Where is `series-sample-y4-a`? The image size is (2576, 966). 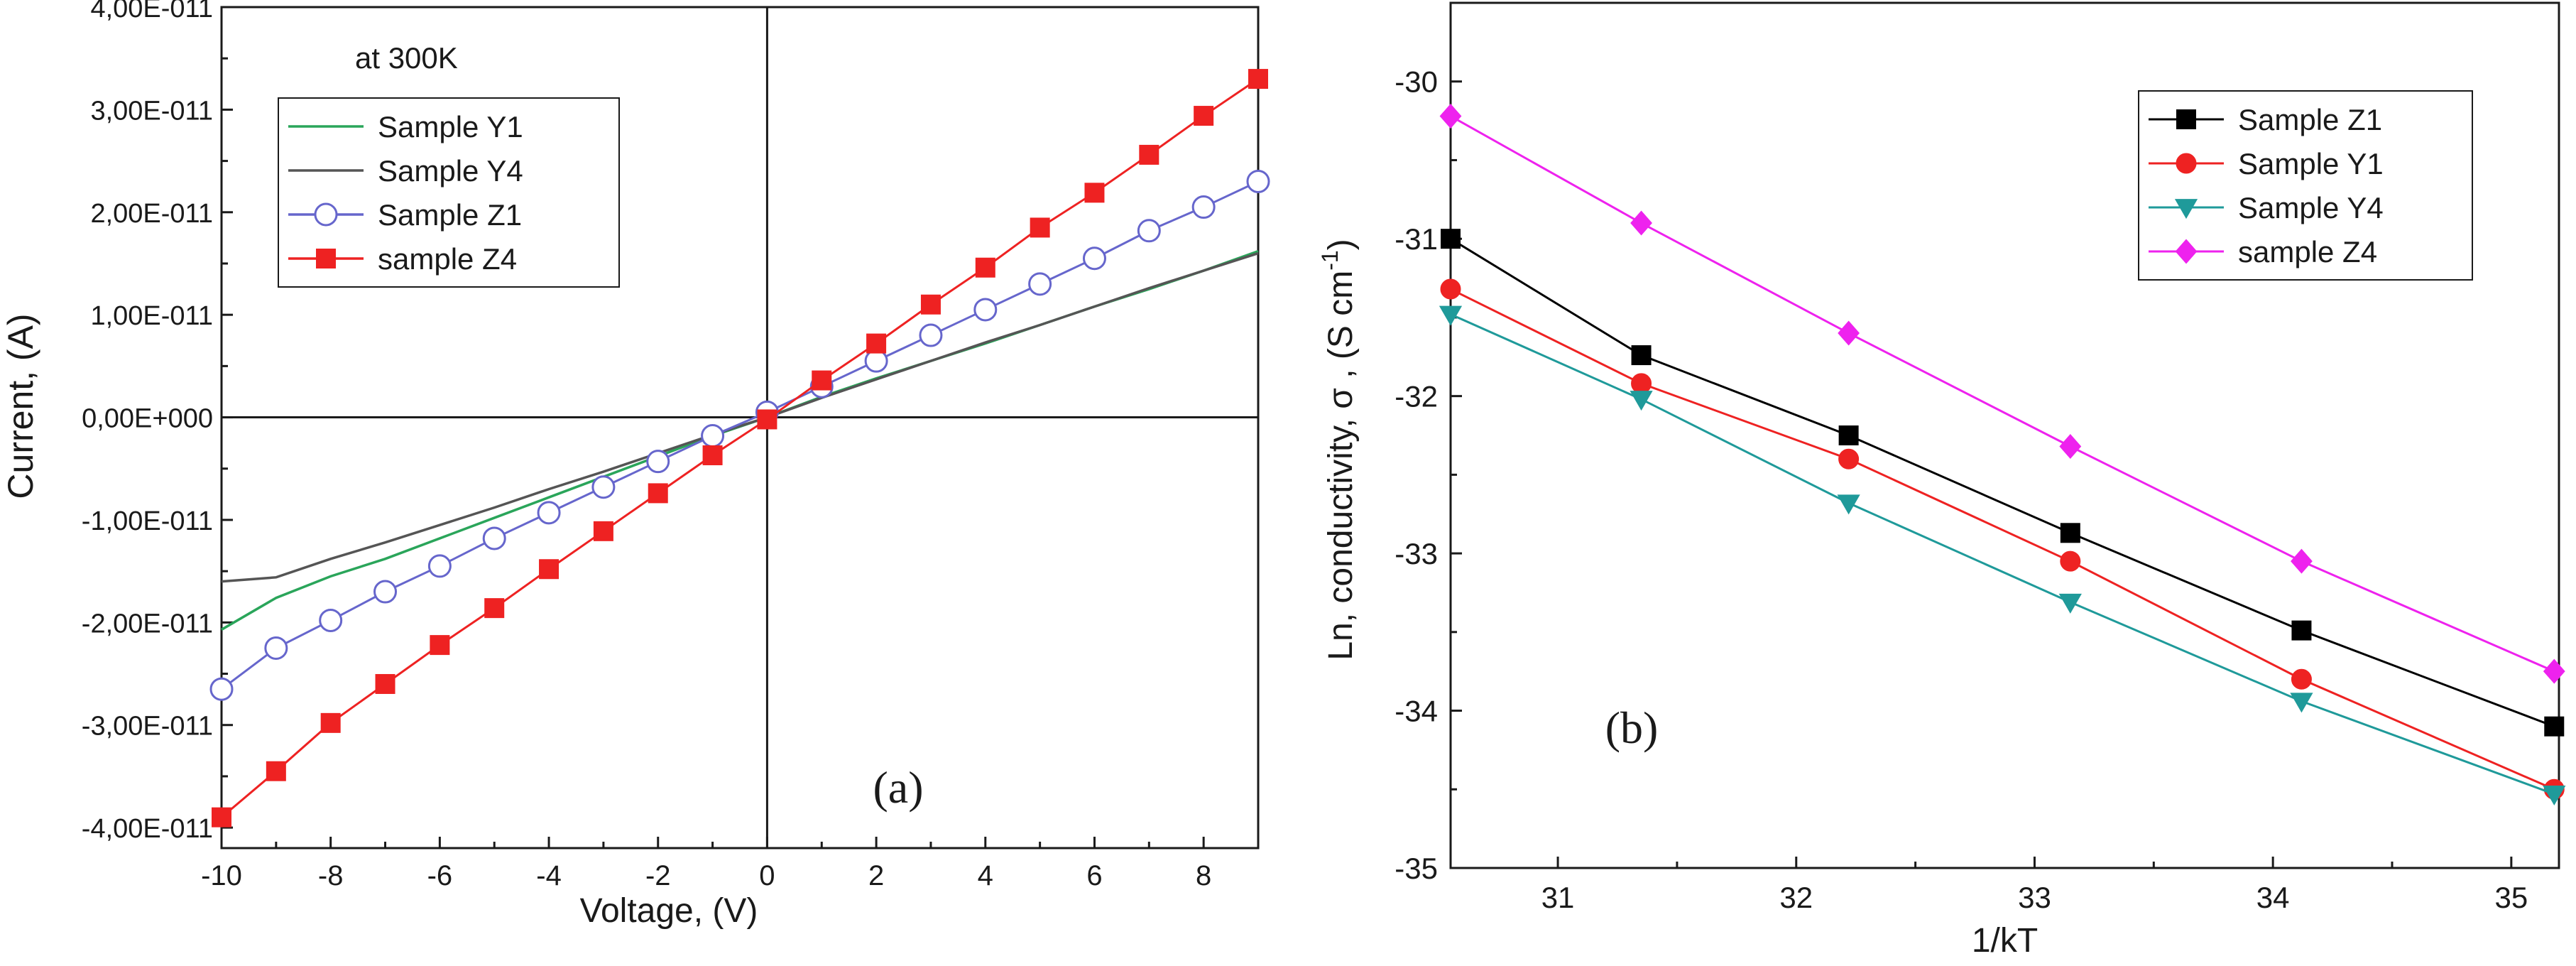 series-sample-y4-a is located at coordinates (740, 417).